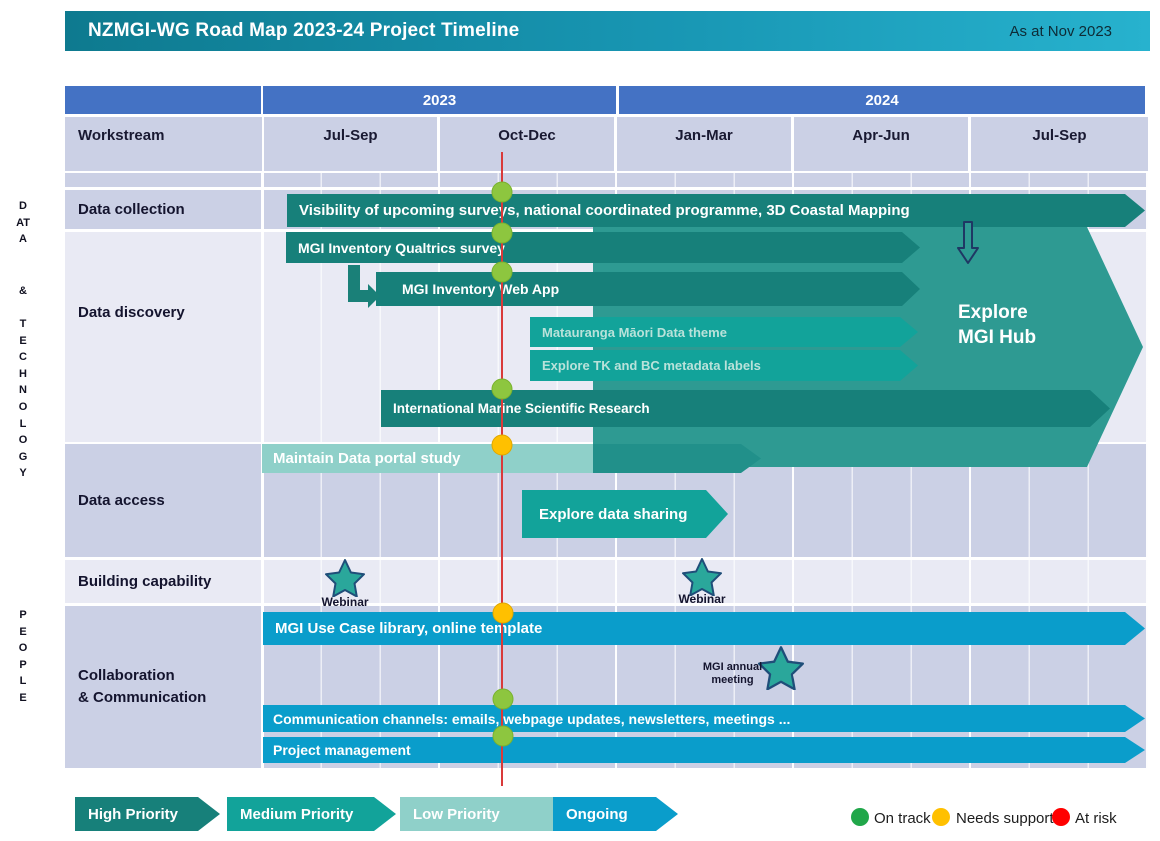 This screenshot has width=1160, height=841. I want to click on quarter-2024-apr-jun: Apr-Jun, so click(881, 144).